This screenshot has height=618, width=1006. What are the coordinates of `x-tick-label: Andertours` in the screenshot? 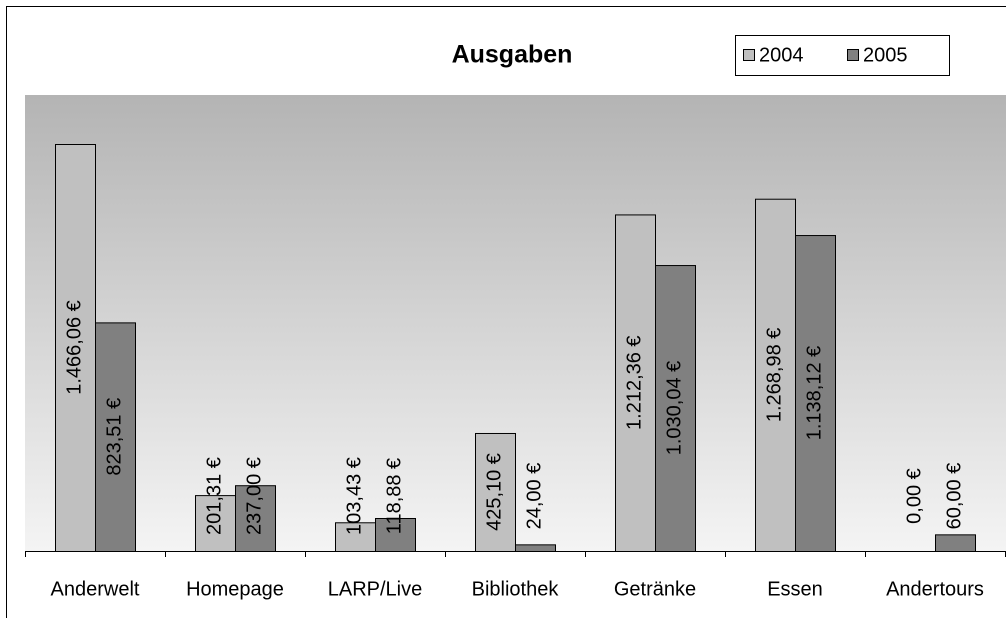 It's located at (935, 589).